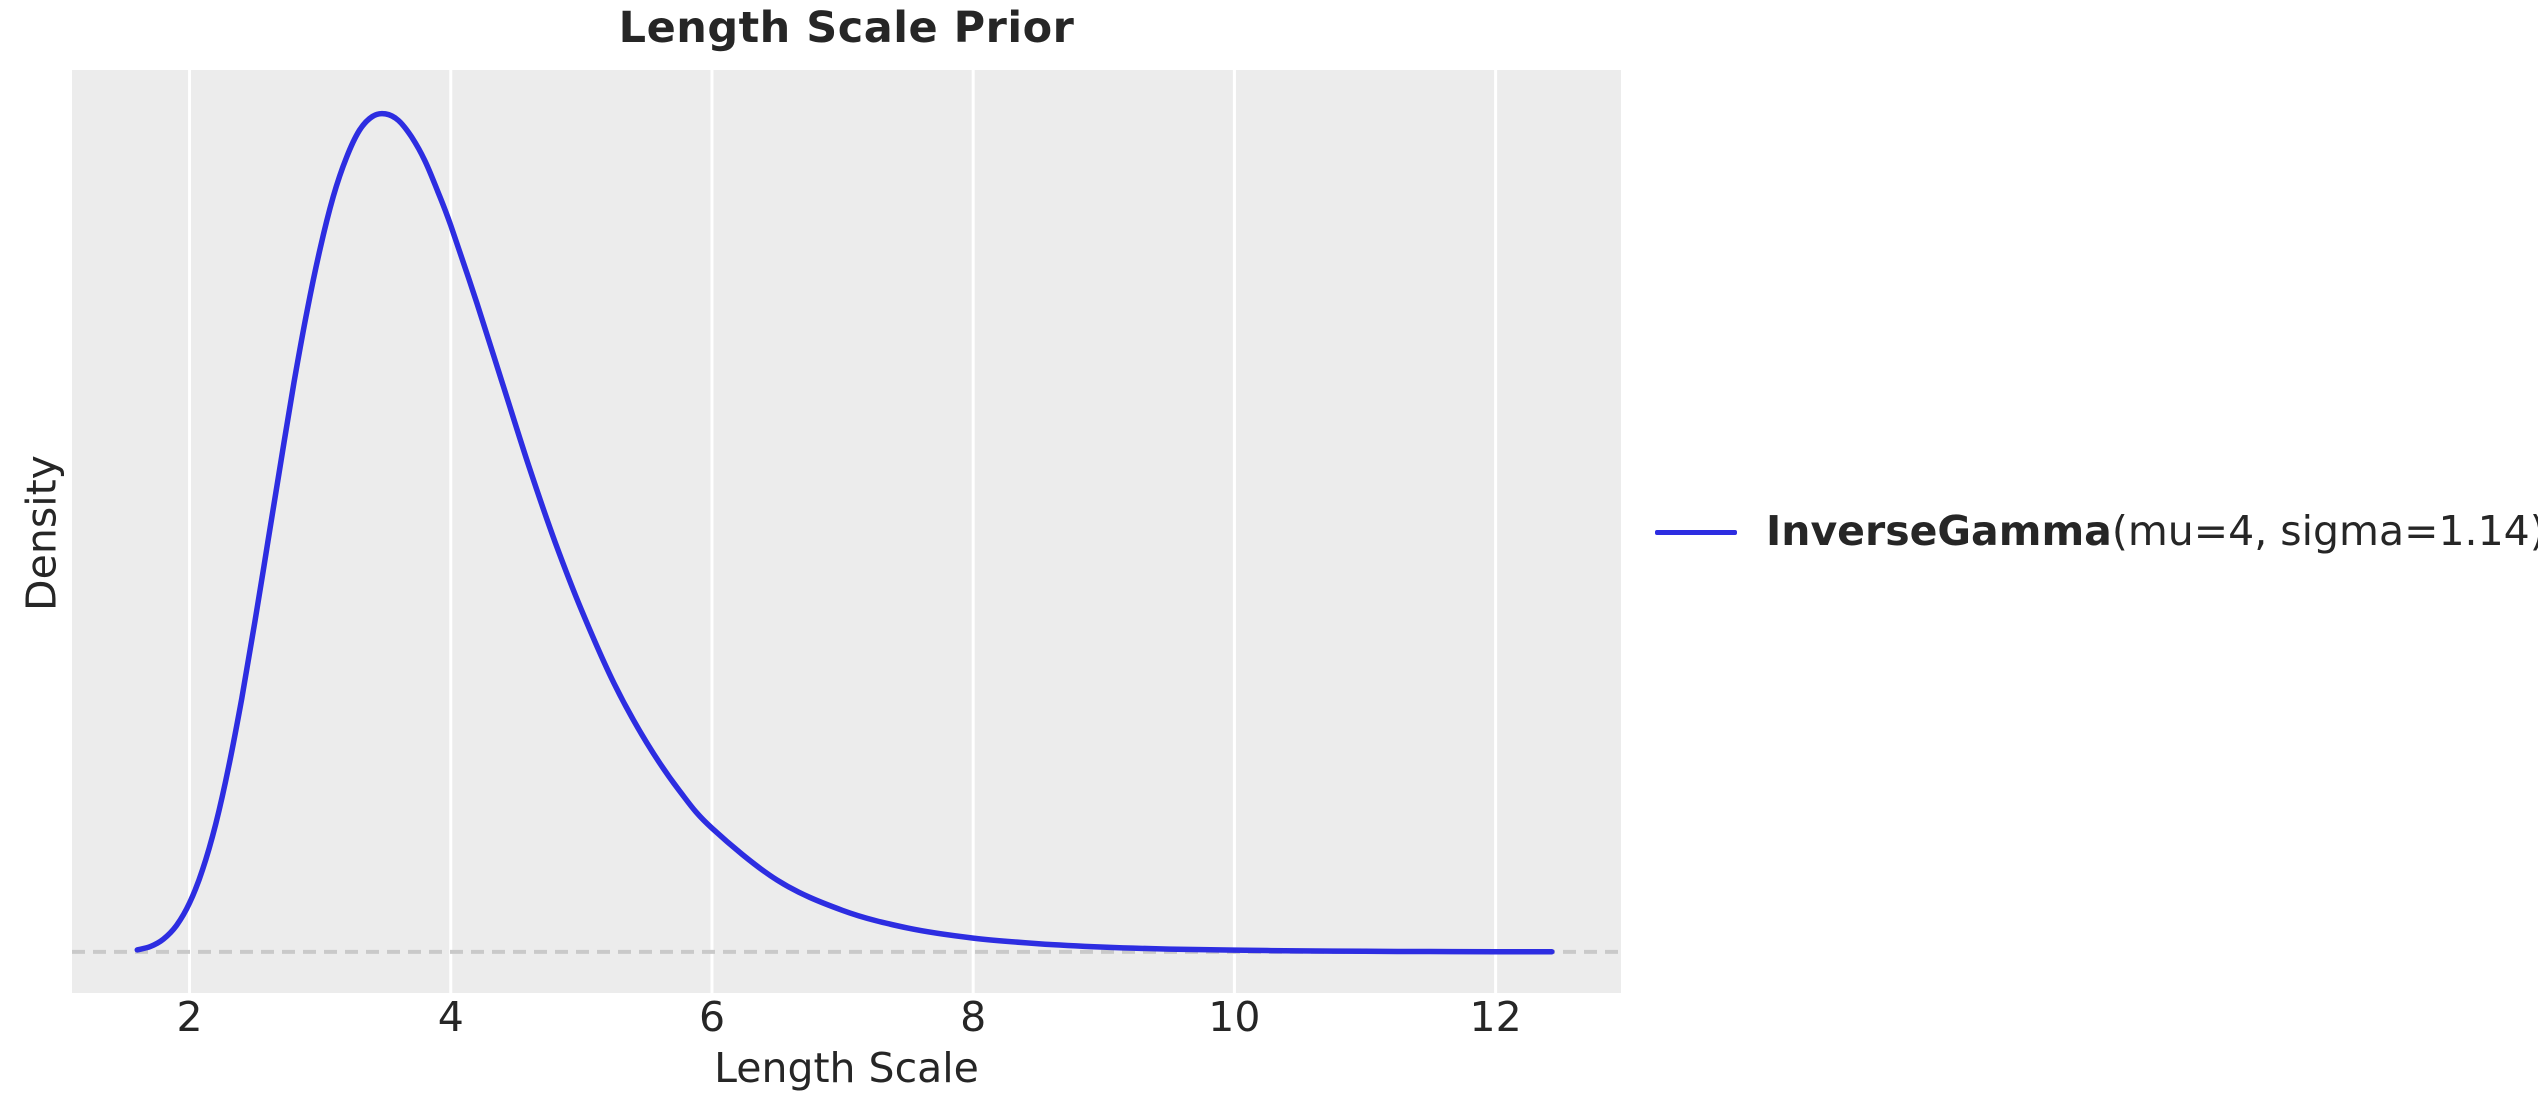 The image size is (2538, 1113). What do you see at coordinates (2324, 531) in the screenshot?
I see `legend-params: (mu=4, sigma=1.14)` at bounding box center [2324, 531].